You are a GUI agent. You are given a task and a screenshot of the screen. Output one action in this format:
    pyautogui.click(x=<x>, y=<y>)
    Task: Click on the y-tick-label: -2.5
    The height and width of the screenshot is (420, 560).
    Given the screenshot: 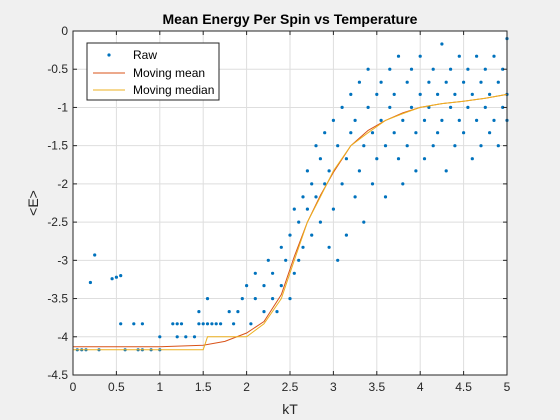 What is the action you would take?
    pyautogui.click(x=57, y=222)
    